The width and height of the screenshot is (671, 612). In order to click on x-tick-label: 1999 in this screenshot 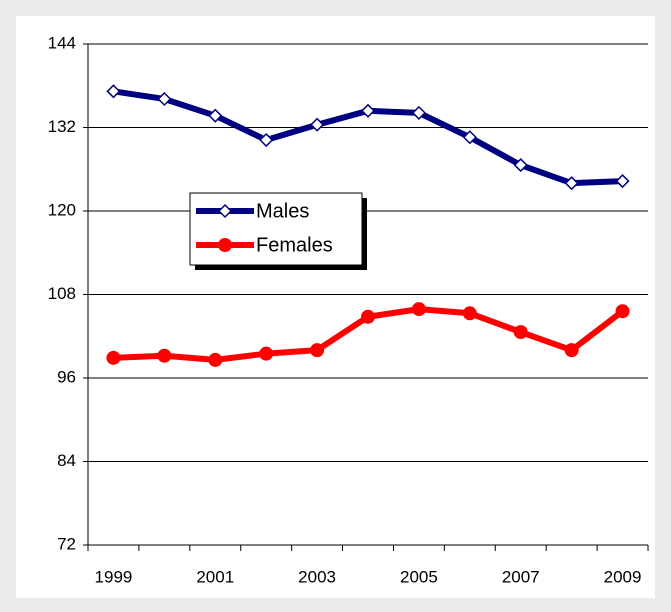, I will do `click(114, 576)`.